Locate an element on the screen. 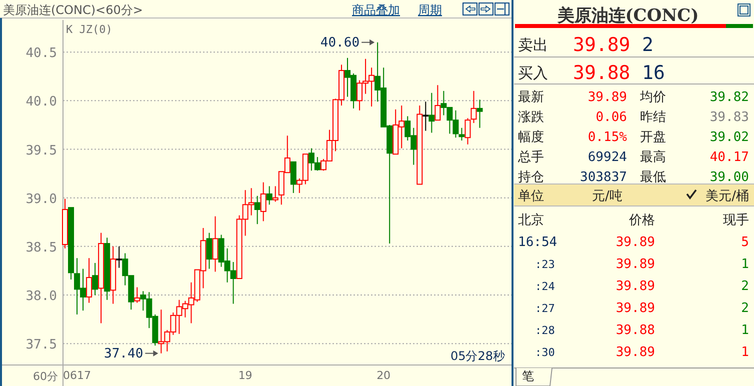 This screenshot has height=386, width=754. text: 0.06 is located at coordinates (611, 117).